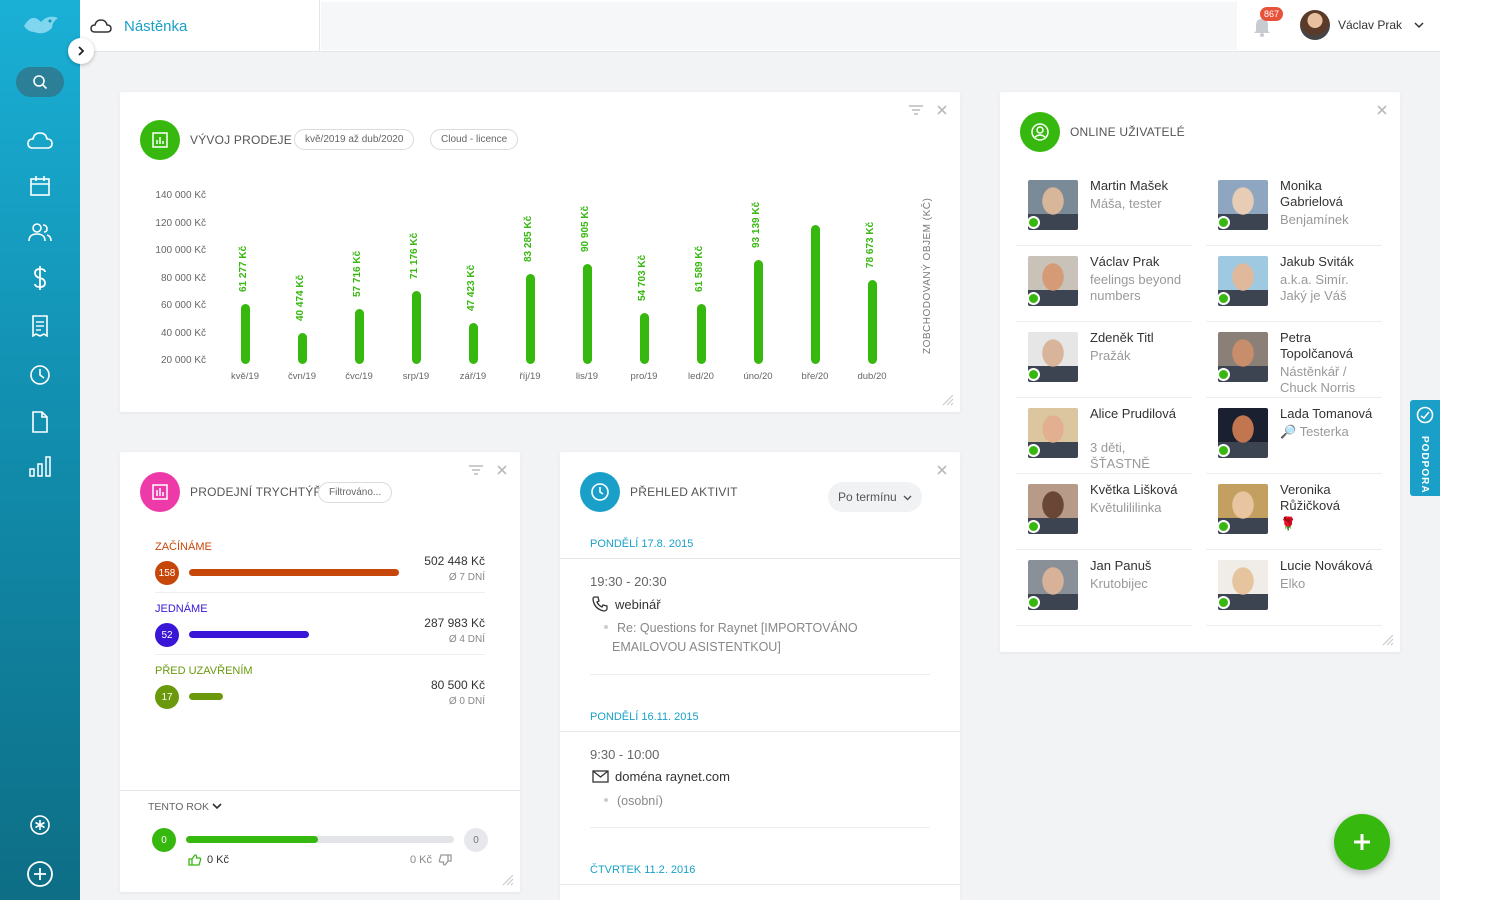 This screenshot has height=900, width=1500. I want to click on y-tick-label: 140 000 Kč, so click(180, 195).